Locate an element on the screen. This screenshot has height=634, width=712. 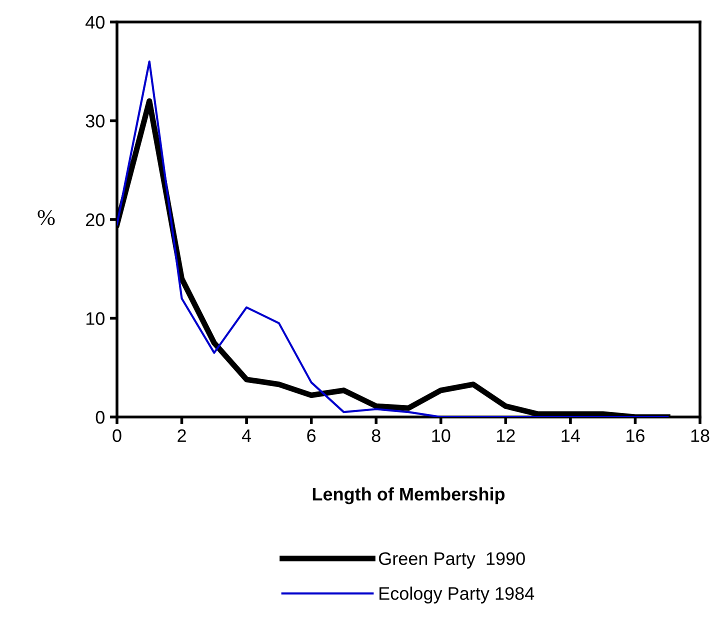
y-tick-label: 20 is located at coordinates (95, 219).